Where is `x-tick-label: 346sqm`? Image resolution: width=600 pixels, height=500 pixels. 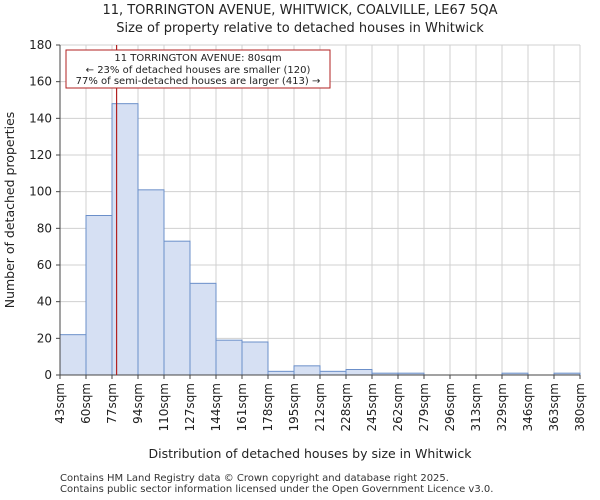 x-tick-label: 346sqm is located at coordinates (528, 407).